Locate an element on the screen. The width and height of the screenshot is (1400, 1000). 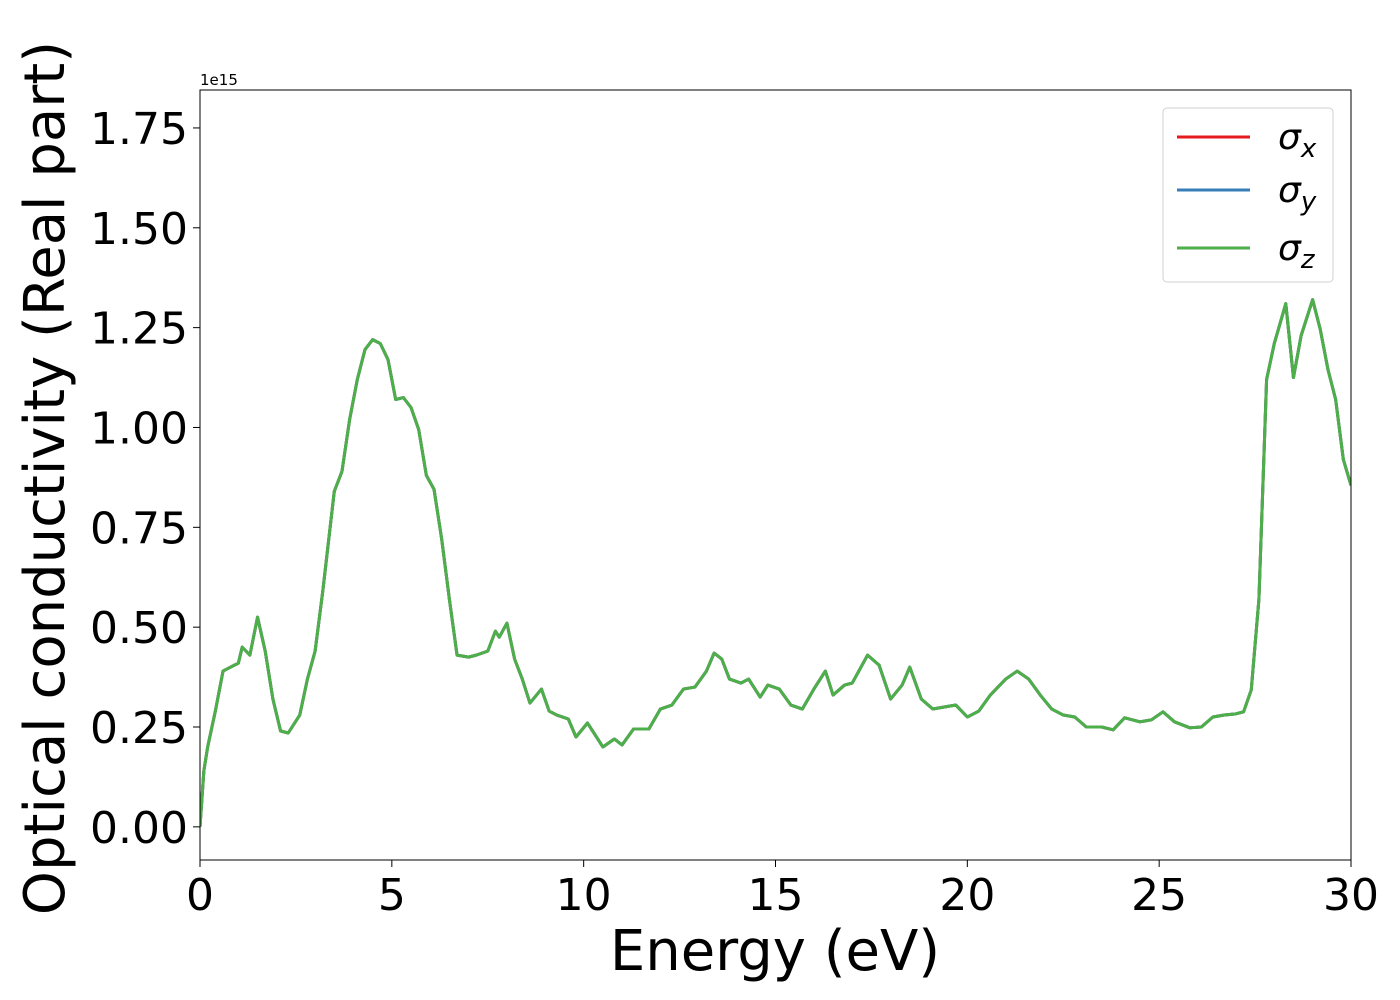
legend-box is located at coordinates (1248, 195).